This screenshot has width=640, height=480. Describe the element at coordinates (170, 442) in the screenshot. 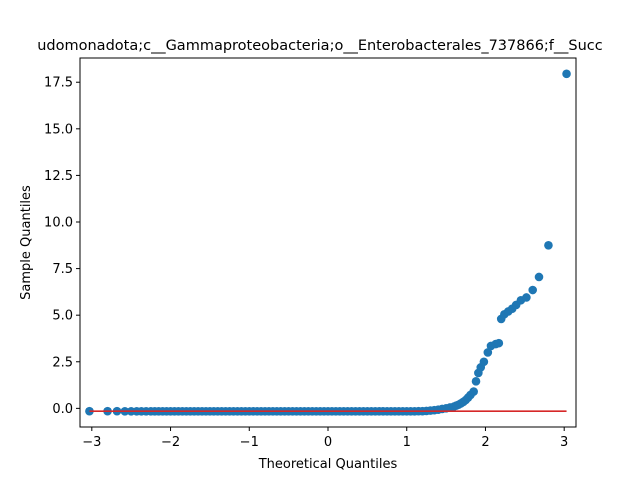

I see `x-tick-label: −2` at that location.